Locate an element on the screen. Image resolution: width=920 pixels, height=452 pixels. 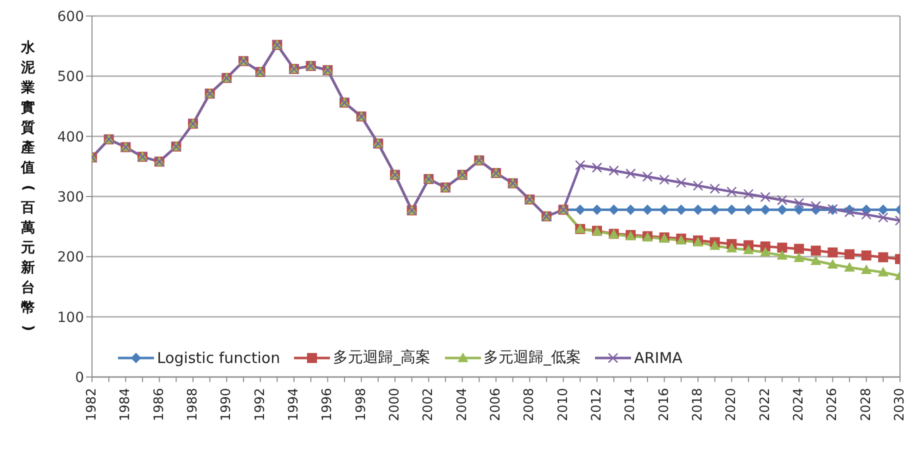
legend-label: 多元迴歸_低案 is located at coordinates (533, 357).